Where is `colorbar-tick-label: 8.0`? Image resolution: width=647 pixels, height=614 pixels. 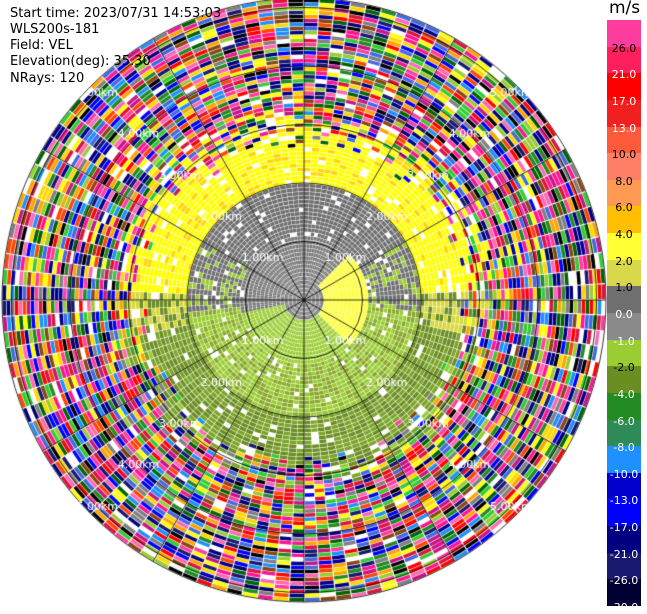
colorbar-tick-label: 8.0 is located at coordinates (624, 181).